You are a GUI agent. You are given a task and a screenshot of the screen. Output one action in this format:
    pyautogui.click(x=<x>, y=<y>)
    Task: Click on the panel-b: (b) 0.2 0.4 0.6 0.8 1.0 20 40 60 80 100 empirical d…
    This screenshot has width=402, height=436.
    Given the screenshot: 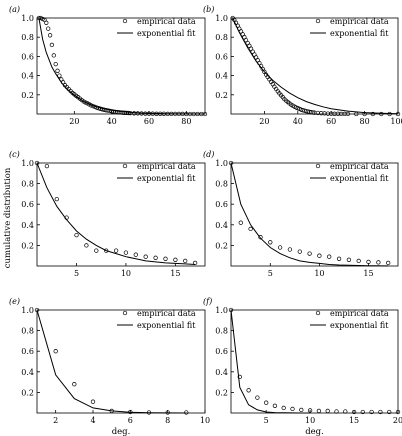 What is the action you would take?
    pyautogui.click(x=302, y=65)
    